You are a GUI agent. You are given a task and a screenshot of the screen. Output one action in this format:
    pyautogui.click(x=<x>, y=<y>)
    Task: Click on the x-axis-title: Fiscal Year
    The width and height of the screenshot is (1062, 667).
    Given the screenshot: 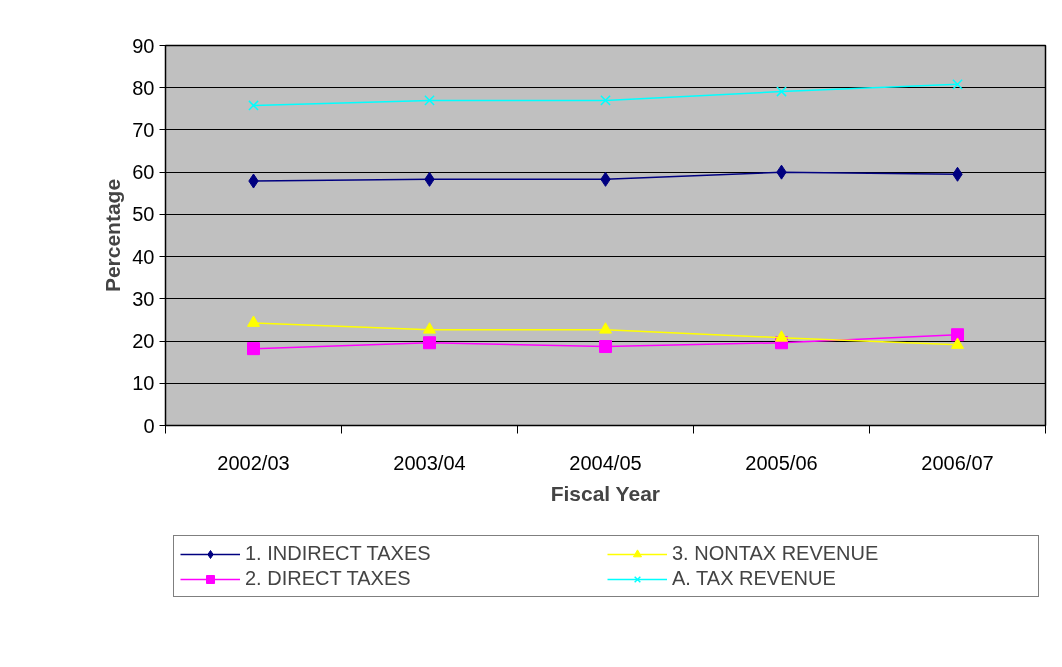 What is the action you would take?
    pyautogui.click(x=605, y=493)
    